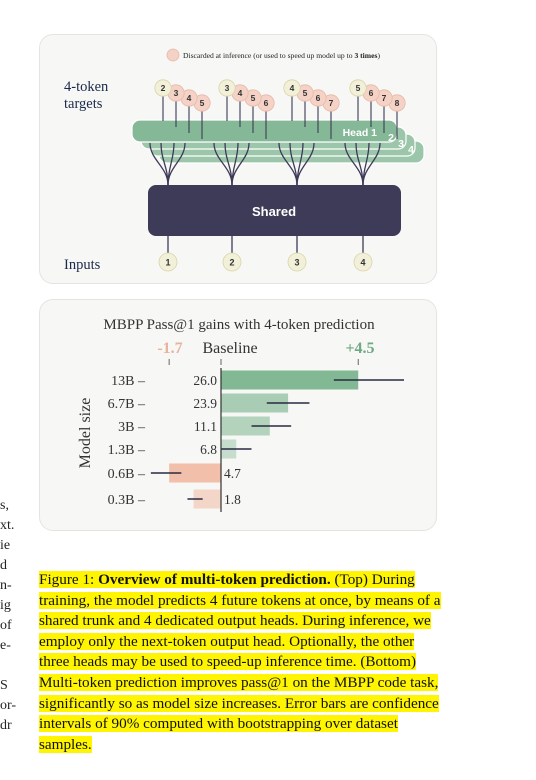  Describe the element at coordinates (127, 450) in the screenshot. I see `category-label: 1.3B –` at that location.